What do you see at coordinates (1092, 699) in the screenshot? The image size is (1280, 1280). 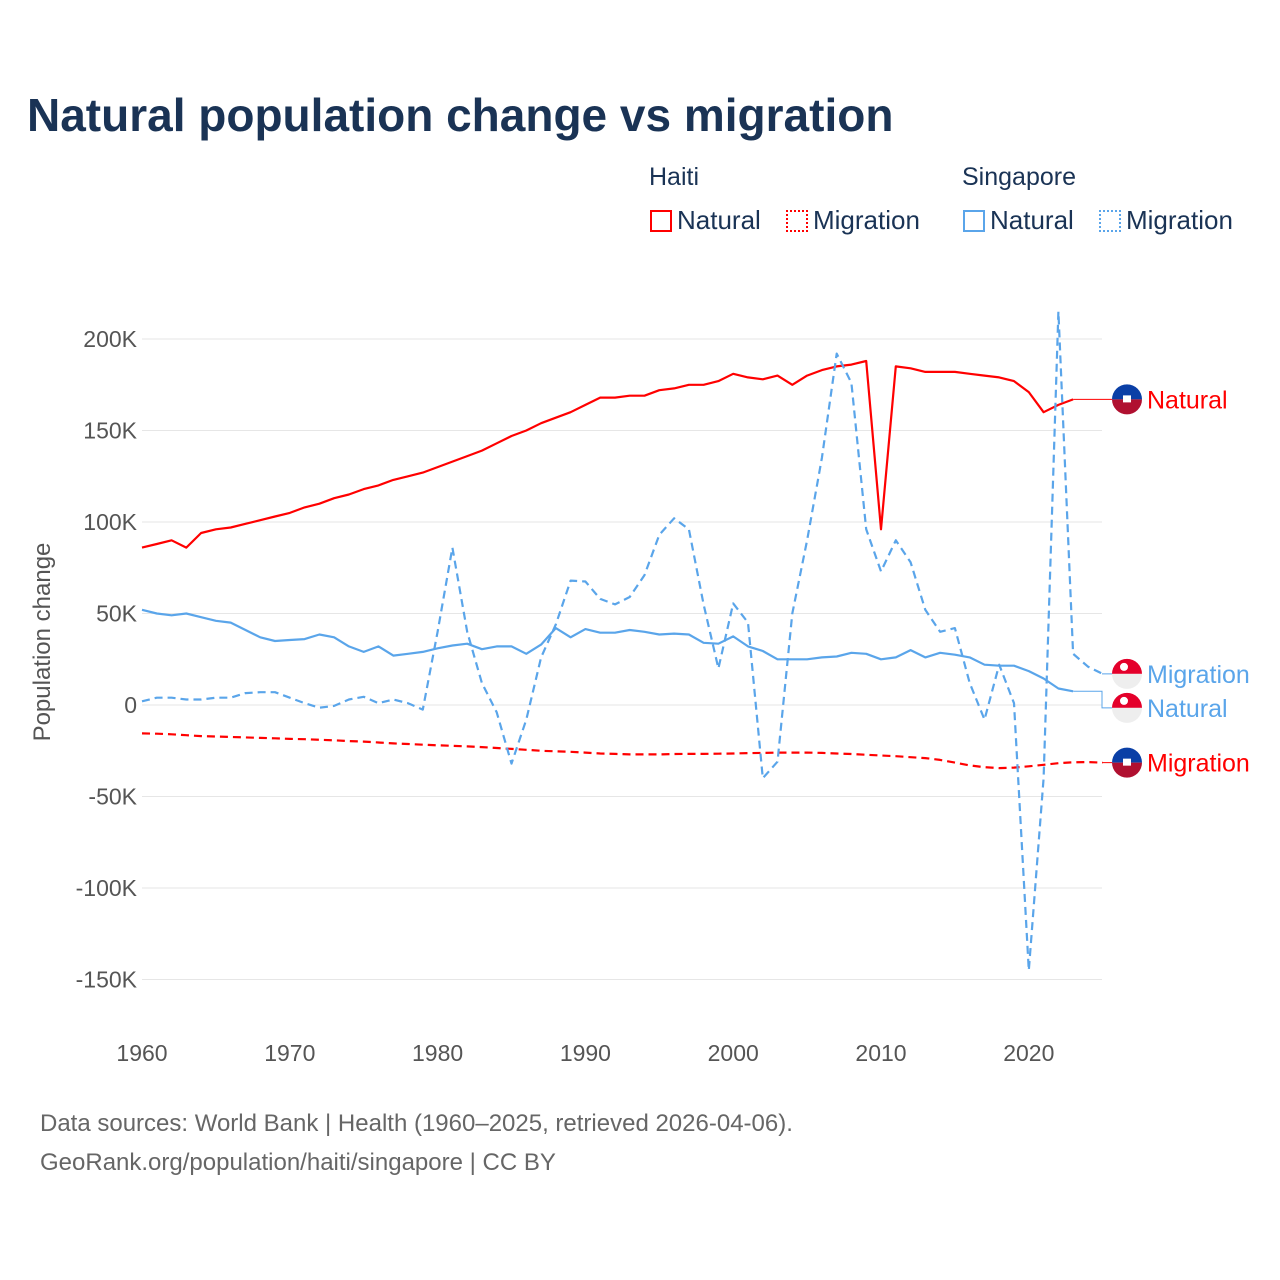 I see `label-connector` at bounding box center [1092, 699].